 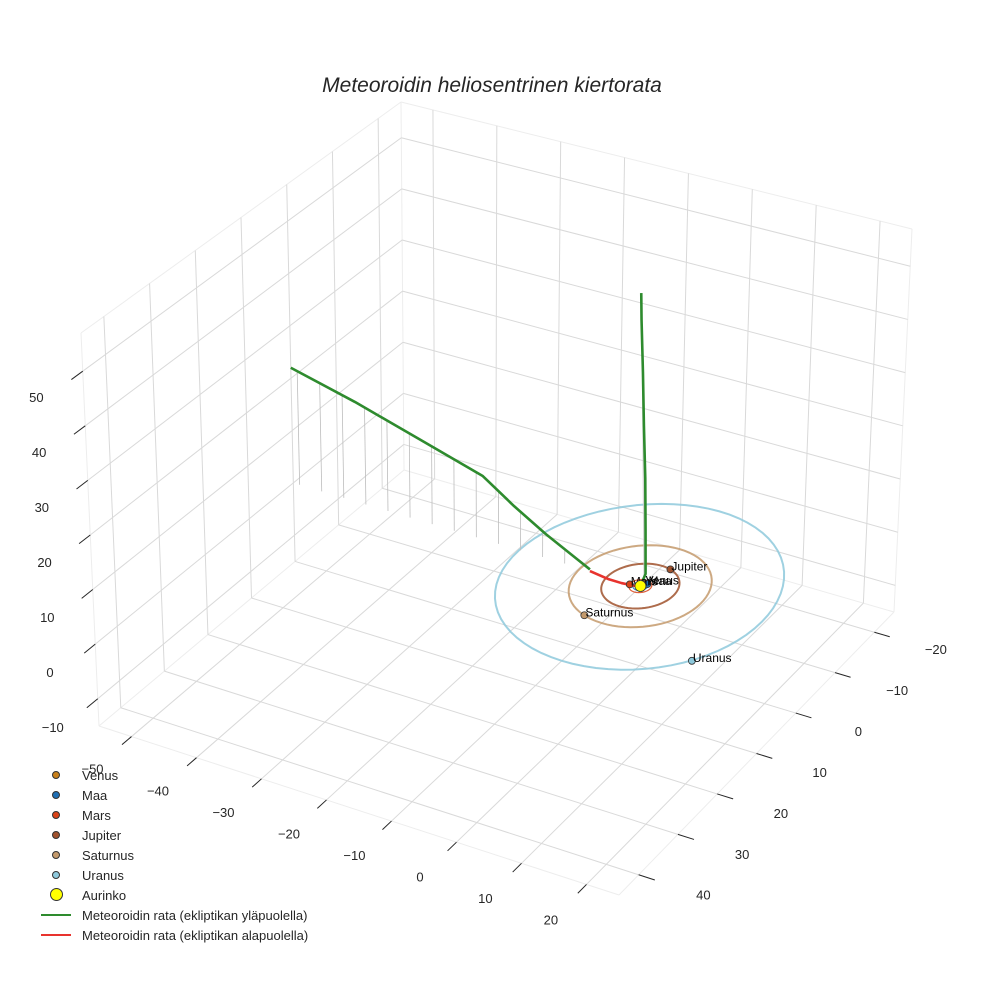 What do you see at coordinates (96, 815) in the screenshot?
I see `legend-label: Mars` at bounding box center [96, 815].